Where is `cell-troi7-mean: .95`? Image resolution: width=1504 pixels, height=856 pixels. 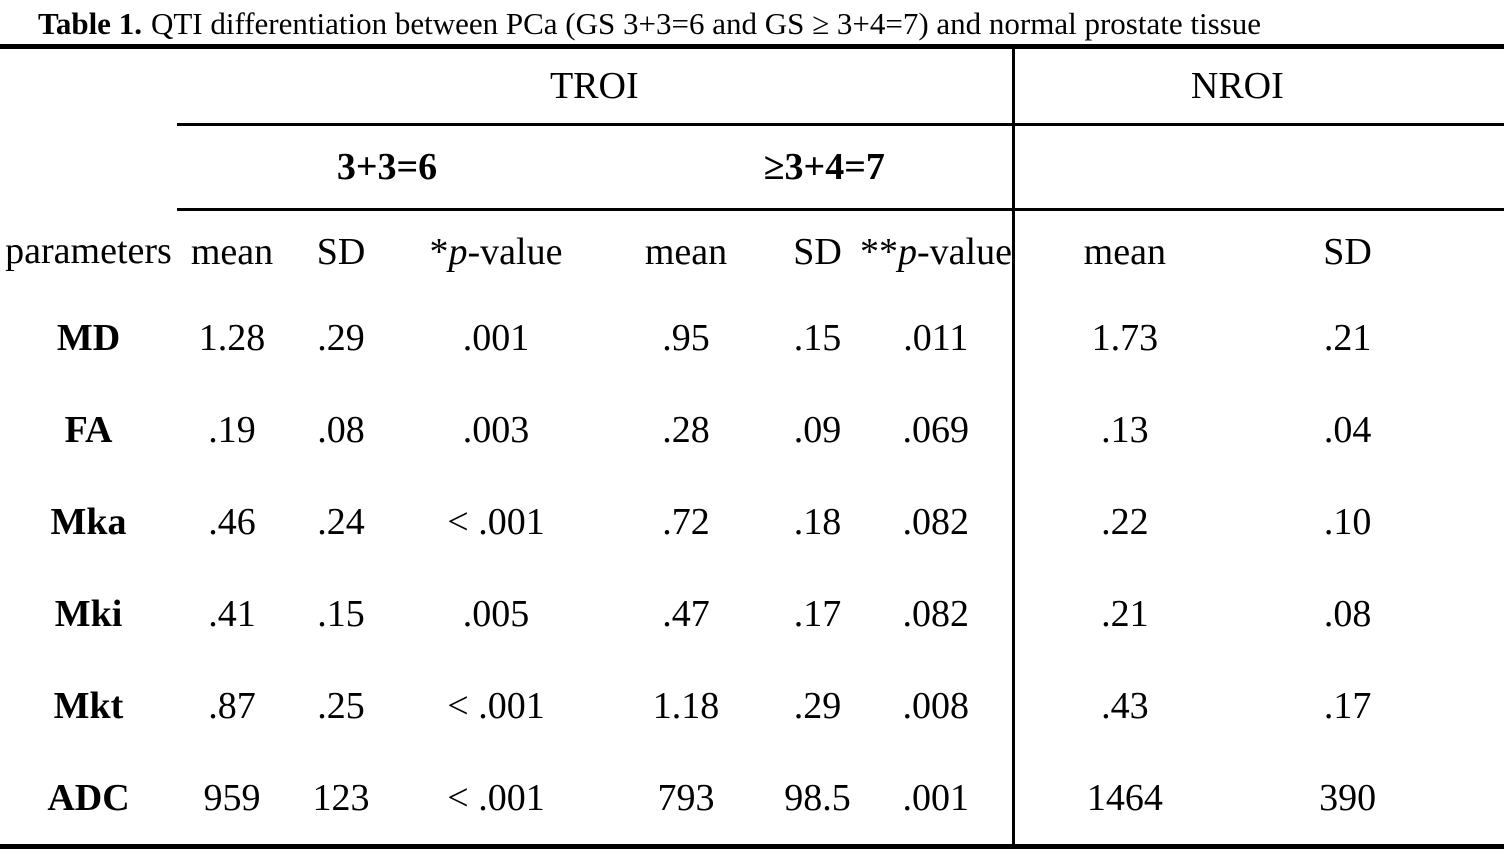 cell-troi7-mean: .95 is located at coordinates (686, 338).